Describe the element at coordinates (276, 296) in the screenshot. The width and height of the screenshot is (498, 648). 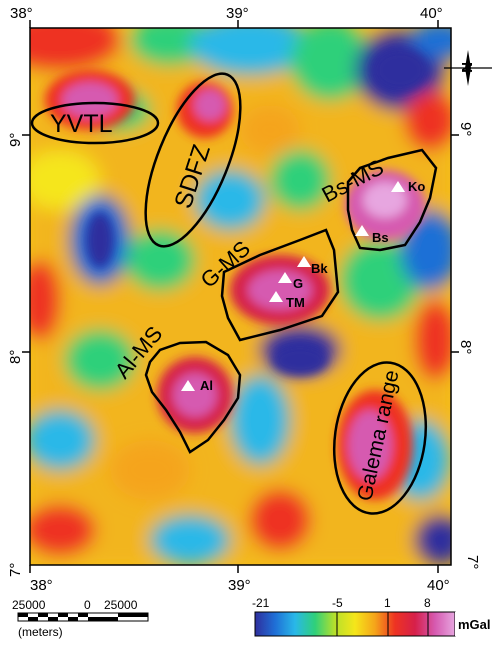
I see `station-tm-icon` at that location.